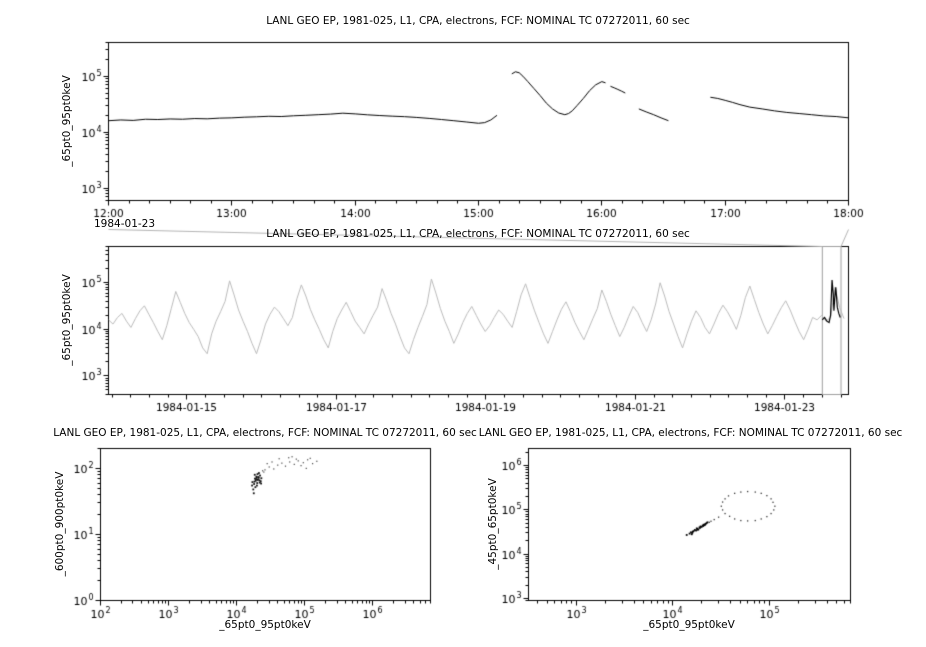 This screenshot has width=926, height=647. Describe the element at coordinates (67, 121) in the screenshot. I see `top-timeseries-ylabel: _65pt0_95pt0keV` at that location.